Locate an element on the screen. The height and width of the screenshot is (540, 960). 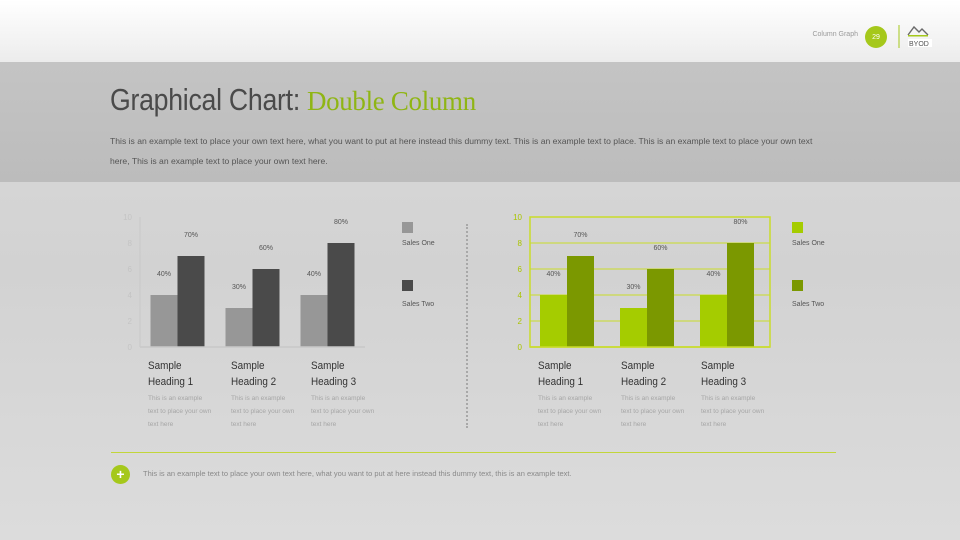
left-data-label-1-2: 70% is located at coordinates (191, 235).